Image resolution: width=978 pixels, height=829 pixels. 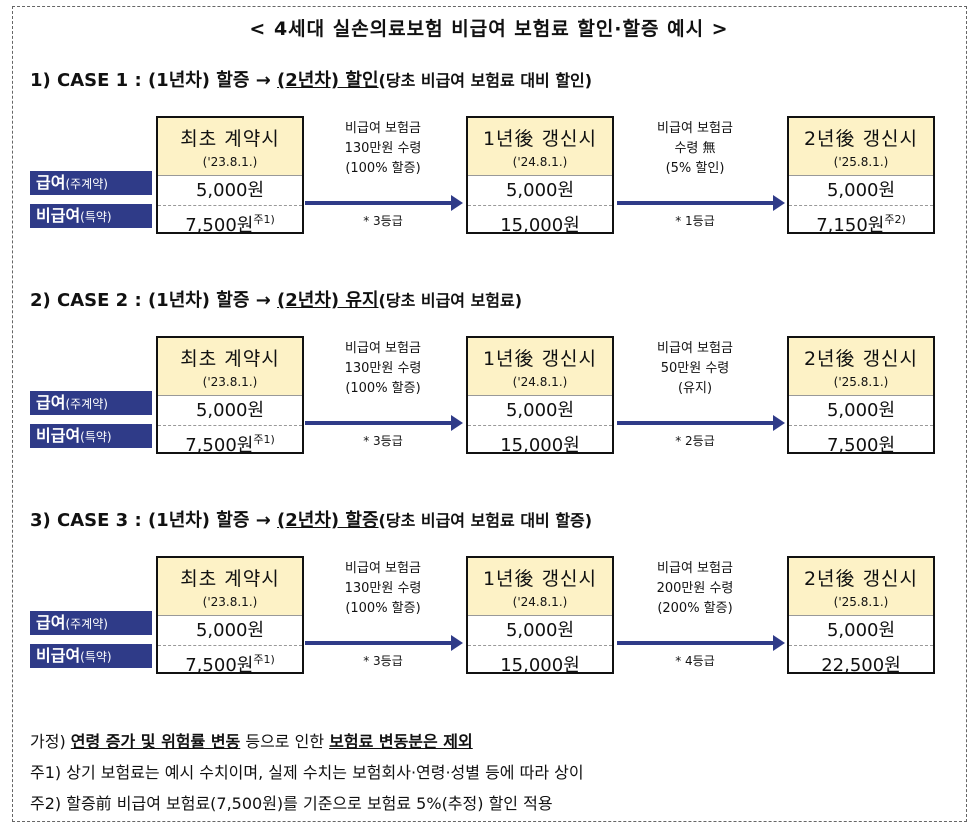 What do you see at coordinates (695, 588) in the screenshot?
I see `transition-line-2: 200만원 수령` at bounding box center [695, 588].